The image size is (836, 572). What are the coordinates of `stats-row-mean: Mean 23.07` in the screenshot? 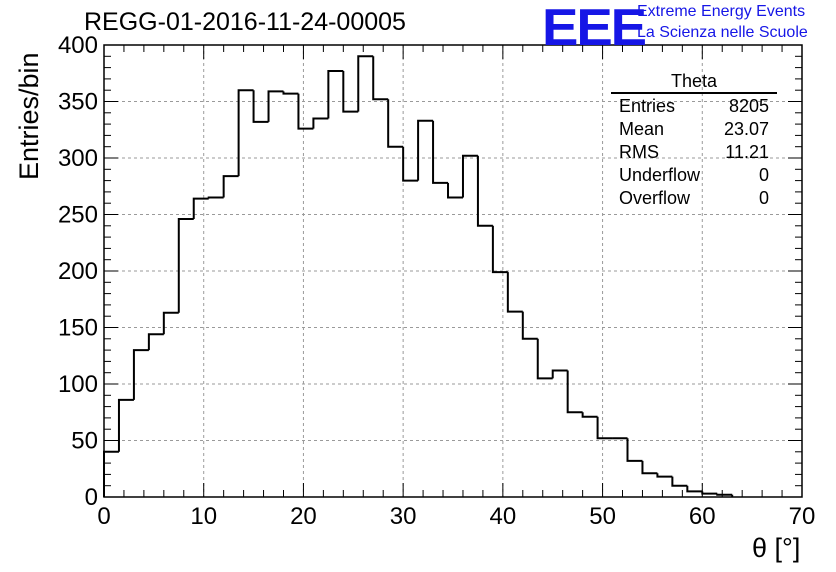 It's located at (694, 129).